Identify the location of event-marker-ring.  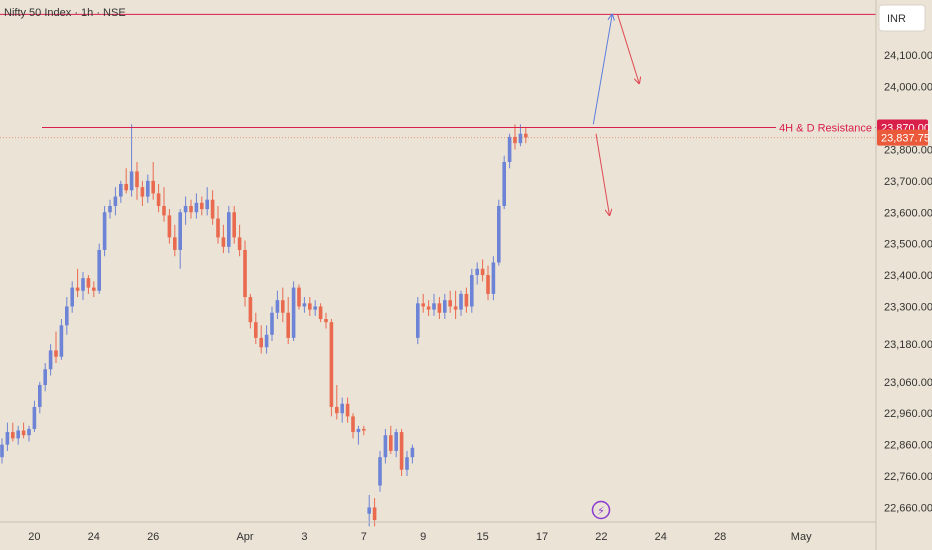
(601, 510).